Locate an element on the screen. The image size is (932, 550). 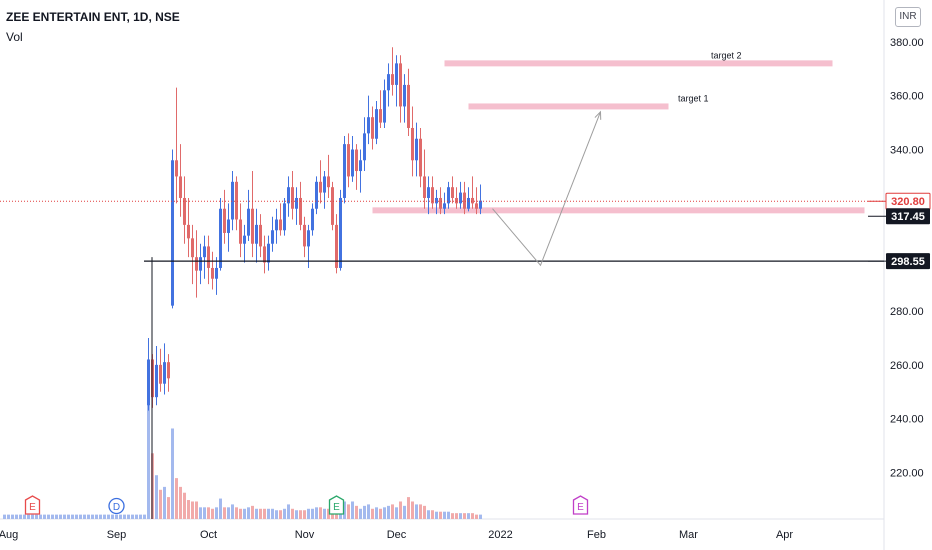
price-badge-value: 317.45 is located at coordinates (908, 217).